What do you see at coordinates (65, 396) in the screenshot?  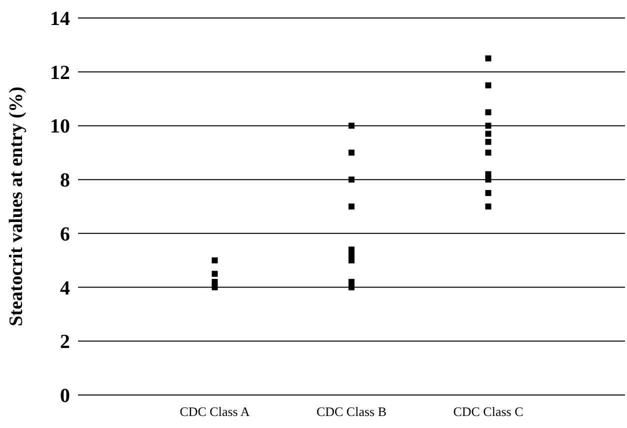 I see `y-tick-label: 0` at bounding box center [65, 396].